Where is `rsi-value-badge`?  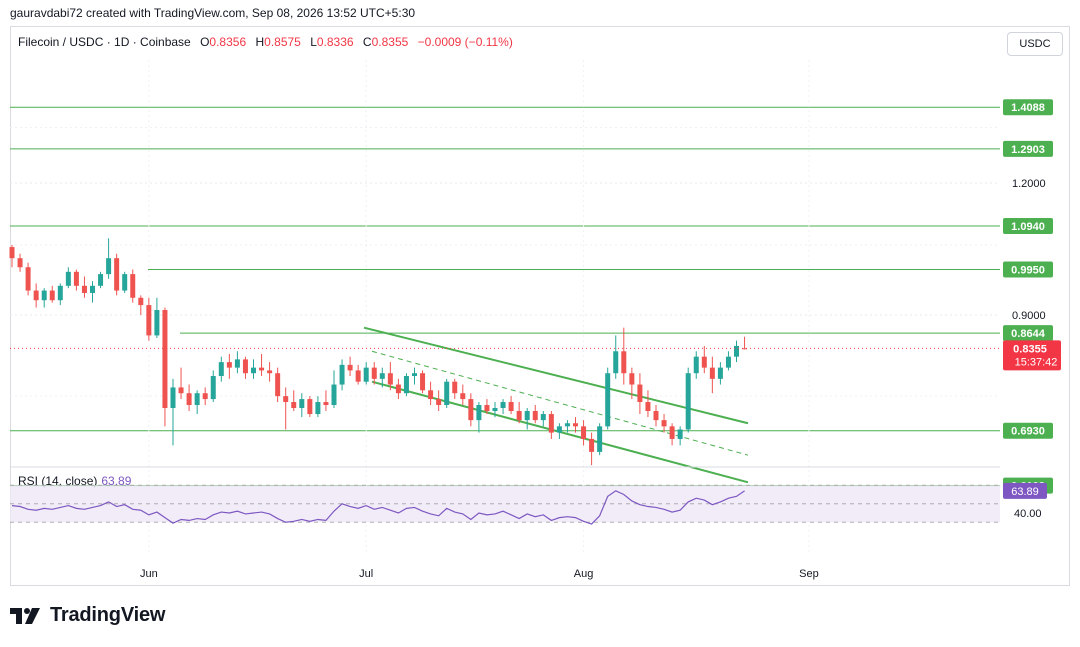 rsi-value-badge is located at coordinates (1025, 490).